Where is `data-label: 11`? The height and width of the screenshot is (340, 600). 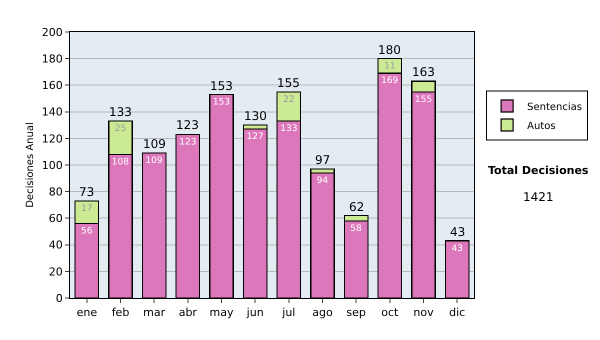
data-label: 11 is located at coordinates (390, 67).